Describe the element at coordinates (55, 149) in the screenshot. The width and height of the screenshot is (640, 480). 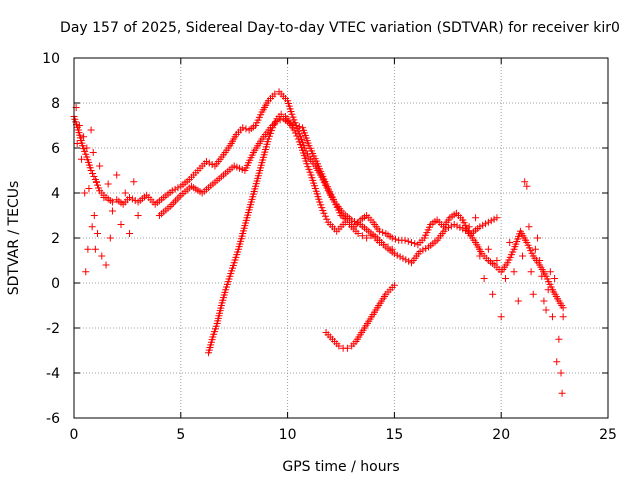
I see `y-tick-label: 6` at that location.